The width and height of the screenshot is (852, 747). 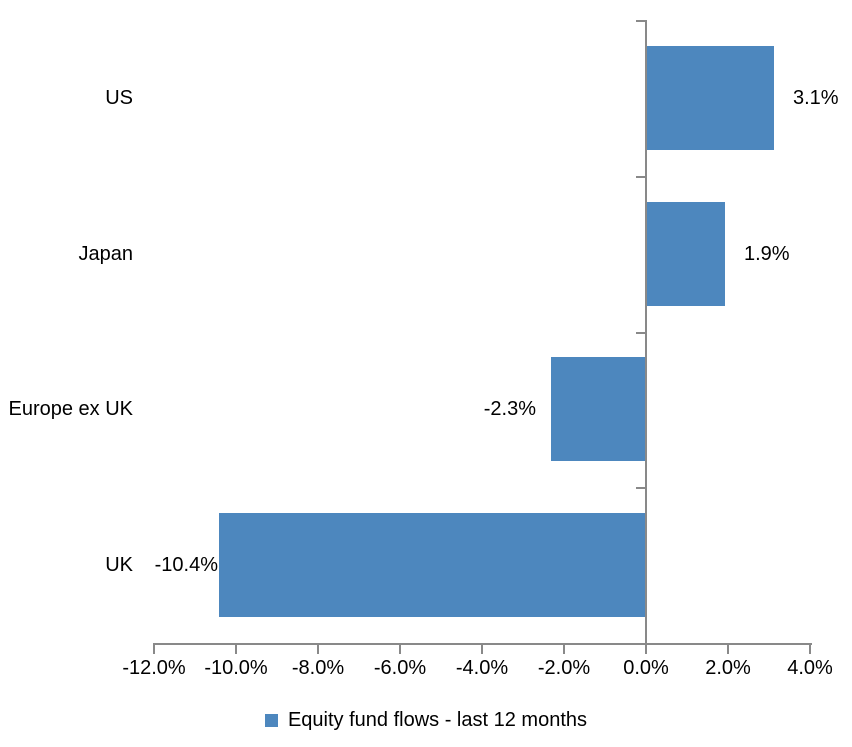 I want to click on bar-japan, so click(x=686, y=254).